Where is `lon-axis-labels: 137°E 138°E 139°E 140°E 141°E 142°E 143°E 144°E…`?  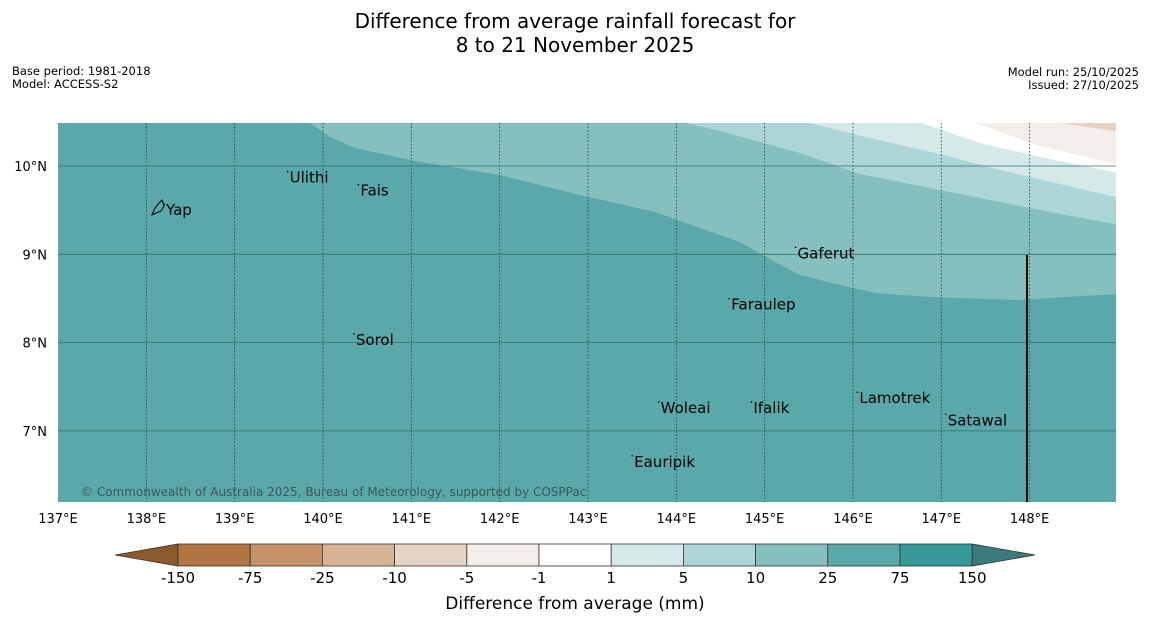 lon-axis-labels: 137°E 138°E 139°E 140°E 141°E 142°E 143°E 144°E… is located at coordinates (543, 519).